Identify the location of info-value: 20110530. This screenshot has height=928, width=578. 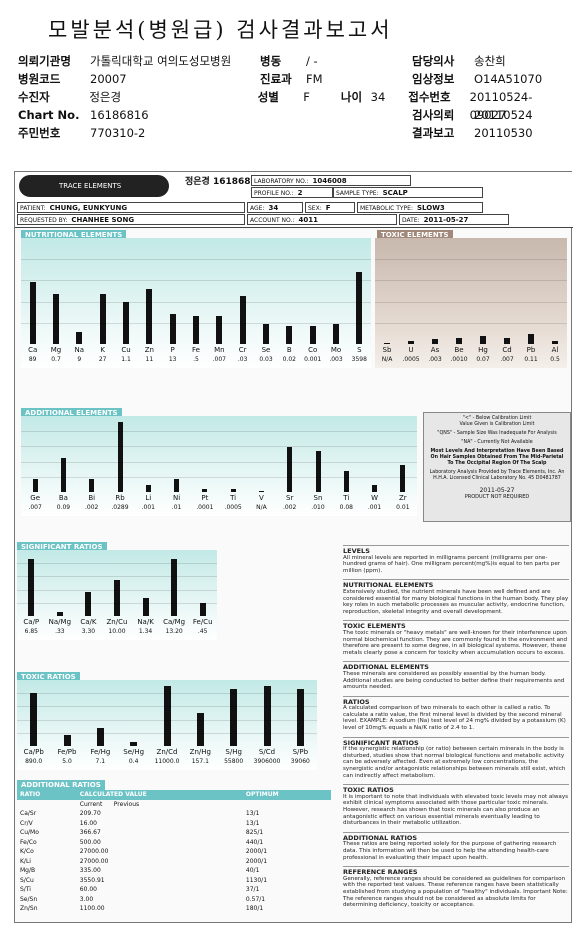
(503, 133).